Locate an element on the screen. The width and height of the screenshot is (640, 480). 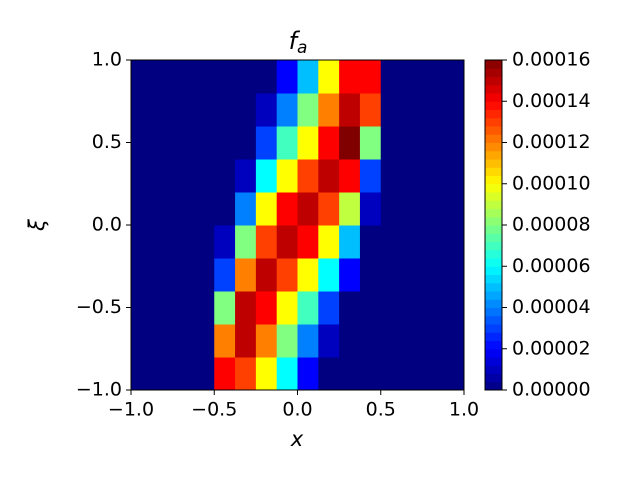
colorbar-tick-label: 0.00012 is located at coordinates (551, 142).